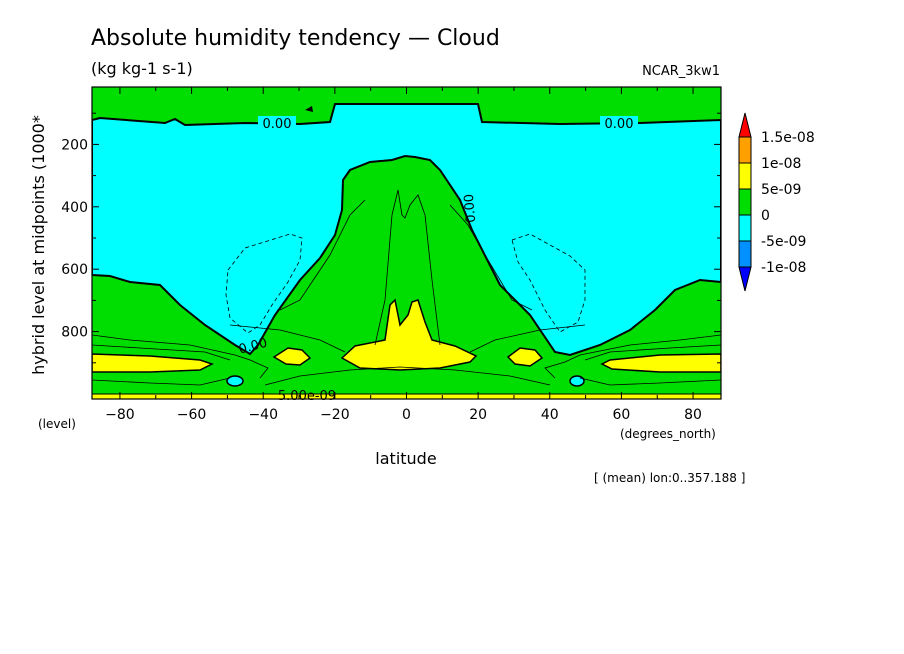 The width and height of the screenshot is (904, 654). Describe the element at coordinates (277, 124) in the screenshot. I see `contour-label-1: 0.00` at that location.